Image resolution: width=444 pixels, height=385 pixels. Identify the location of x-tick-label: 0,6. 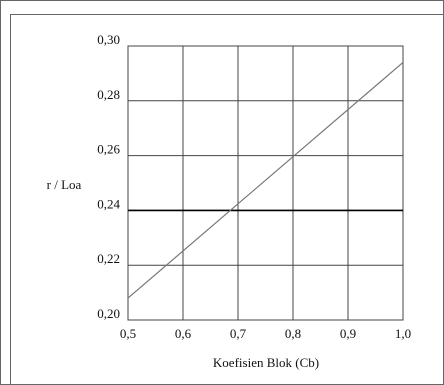
(183, 333).